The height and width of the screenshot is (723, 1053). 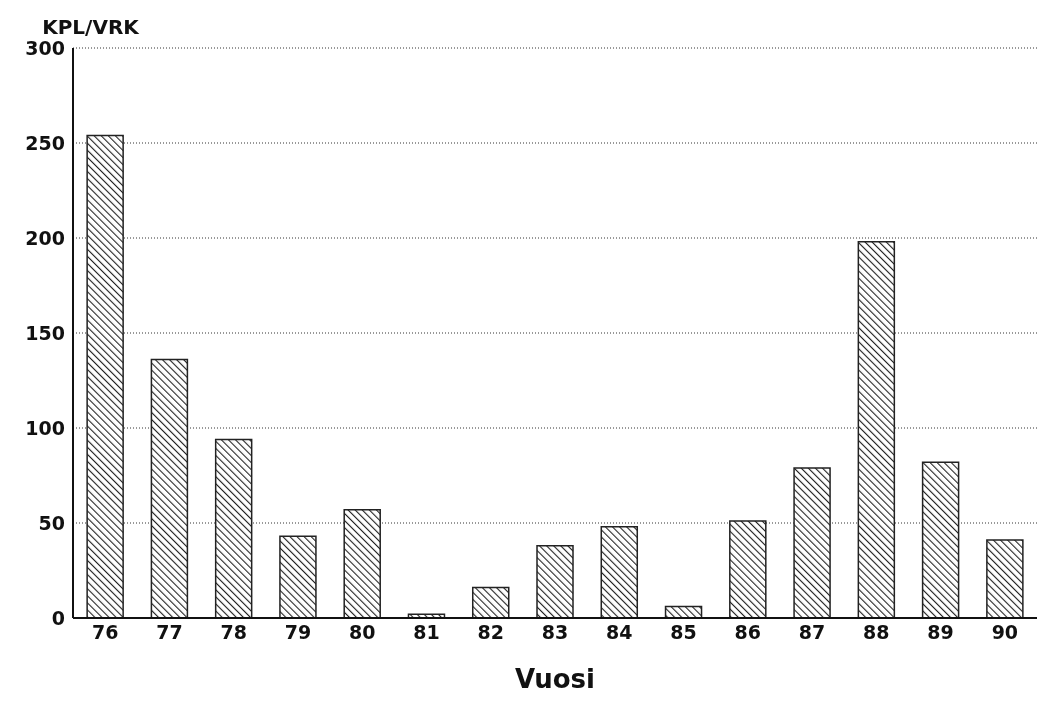 I want to click on x-tick-label: 84, so click(x=619, y=632).